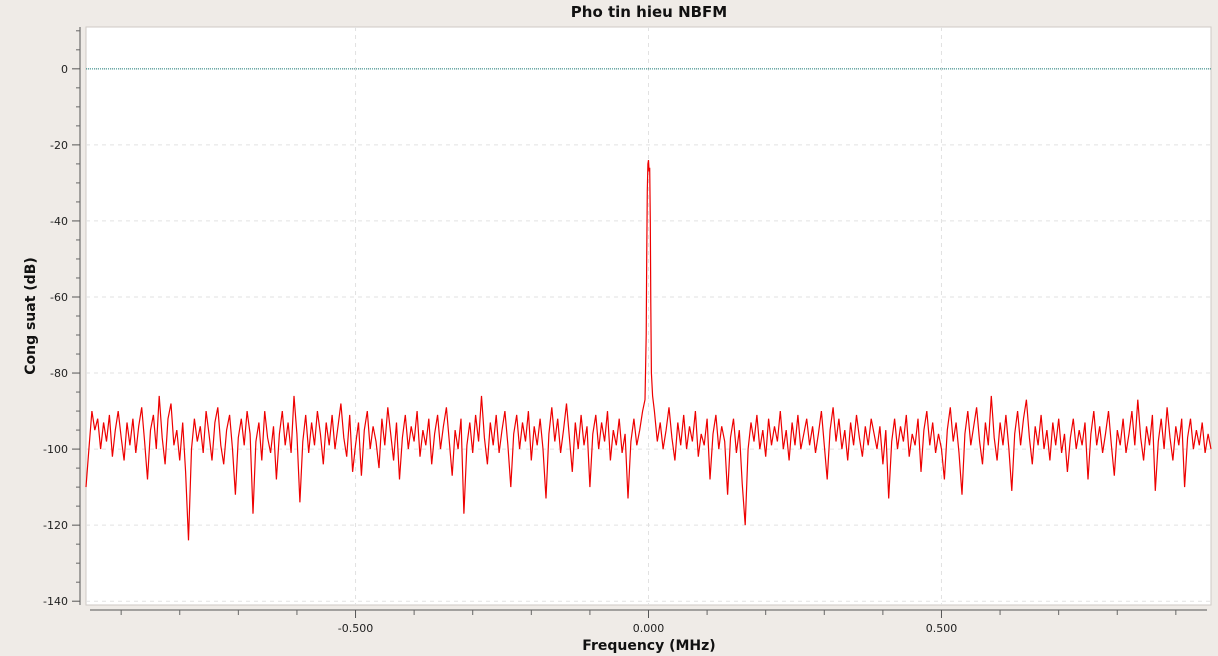 The height and width of the screenshot is (656, 1218). What do you see at coordinates (55, 525) in the screenshot?
I see `y-tick-label: -120` at bounding box center [55, 525].